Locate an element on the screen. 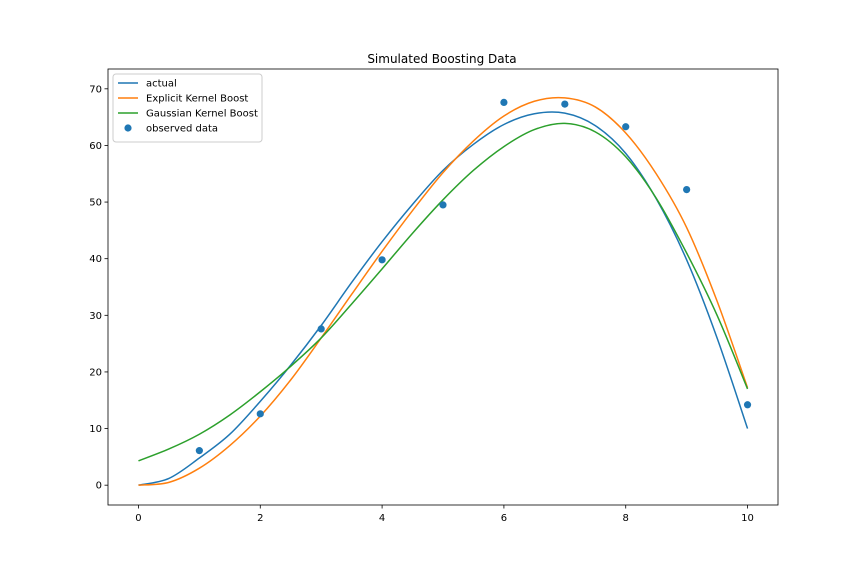  x-tick-label: 6 is located at coordinates (504, 518).